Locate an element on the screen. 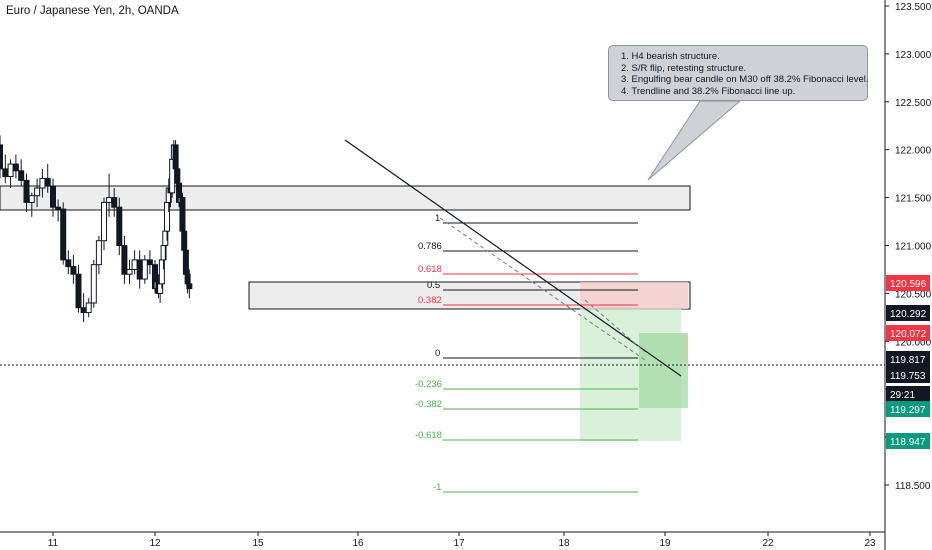  x-tick-label: 16 is located at coordinates (358, 543).